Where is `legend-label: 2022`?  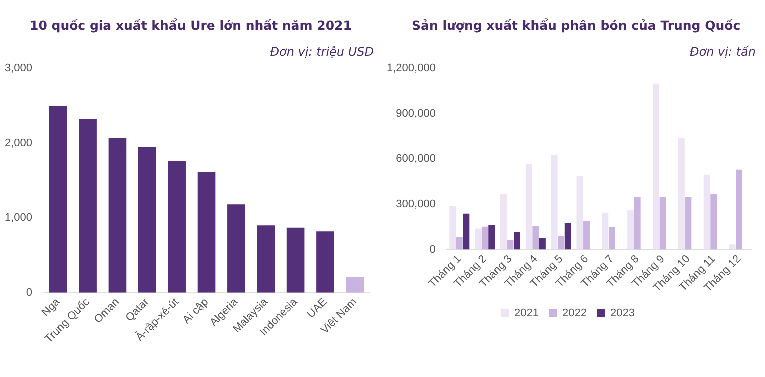 legend-label: 2022 is located at coordinates (574, 314).